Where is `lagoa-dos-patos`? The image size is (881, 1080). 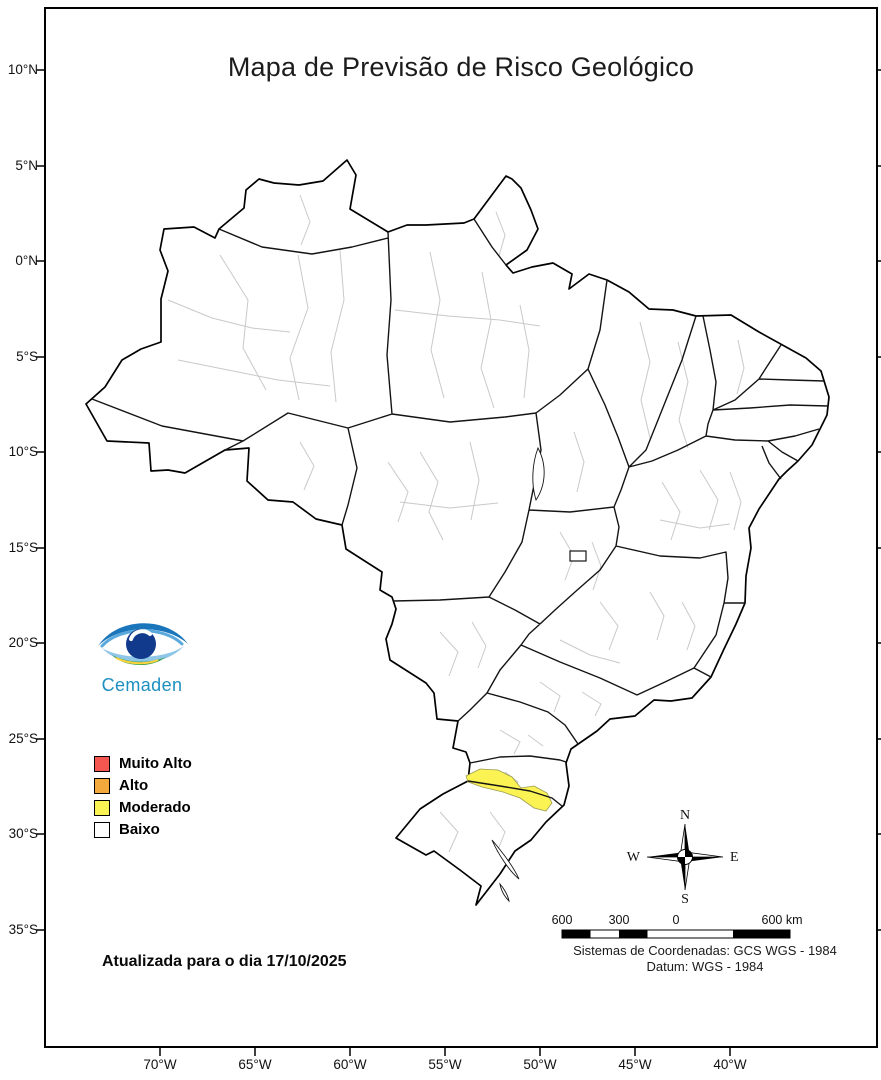
lagoa-dos-patos is located at coordinates (505, 871).